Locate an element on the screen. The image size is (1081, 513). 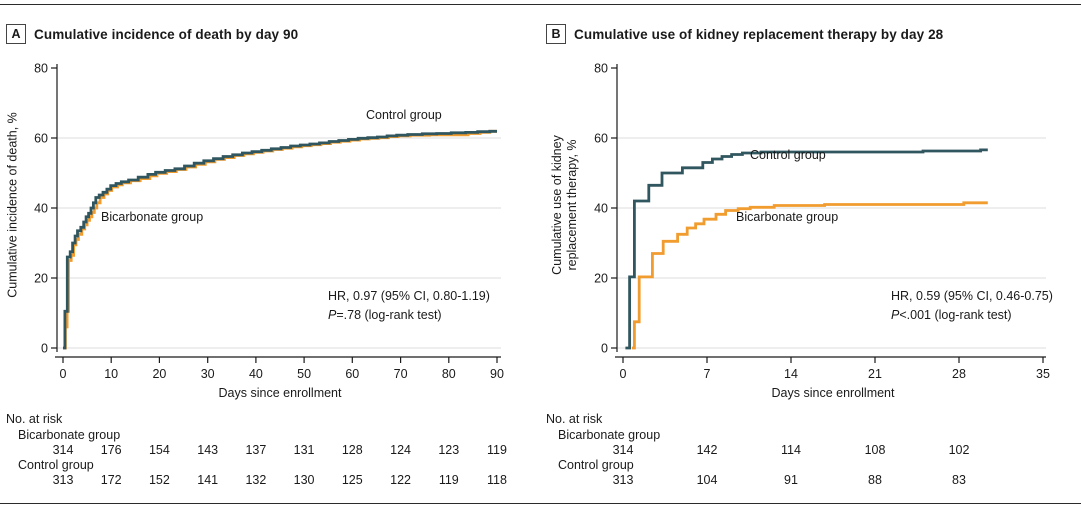
at-risk-value: 152 is located at coordinates (159, 480).